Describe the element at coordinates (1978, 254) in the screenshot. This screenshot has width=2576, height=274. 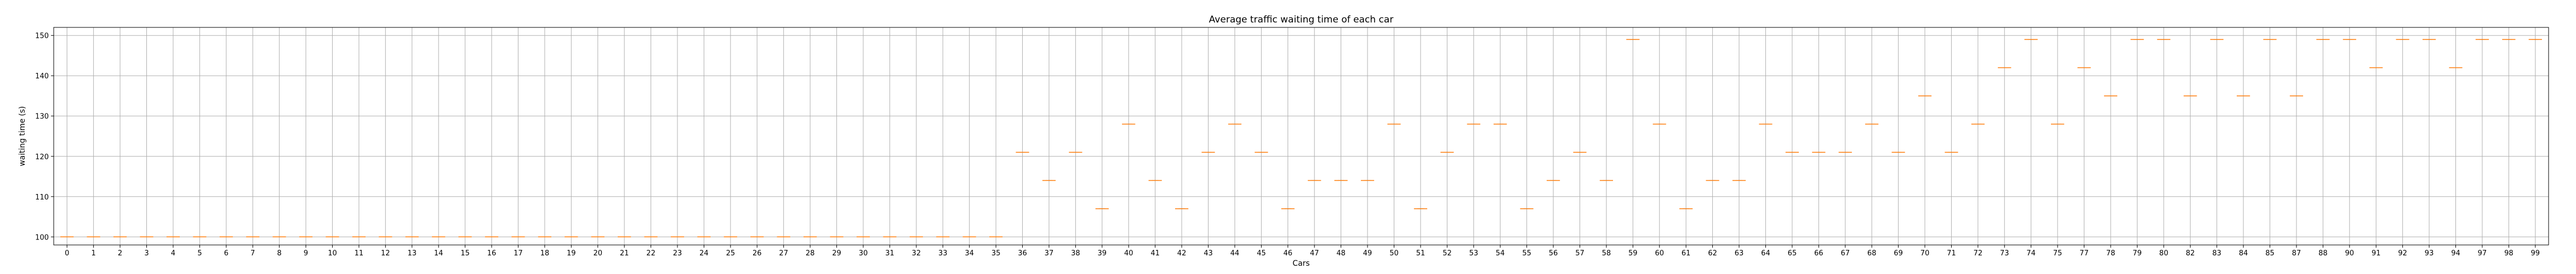
I see `x-tick-label: 72` at that location.